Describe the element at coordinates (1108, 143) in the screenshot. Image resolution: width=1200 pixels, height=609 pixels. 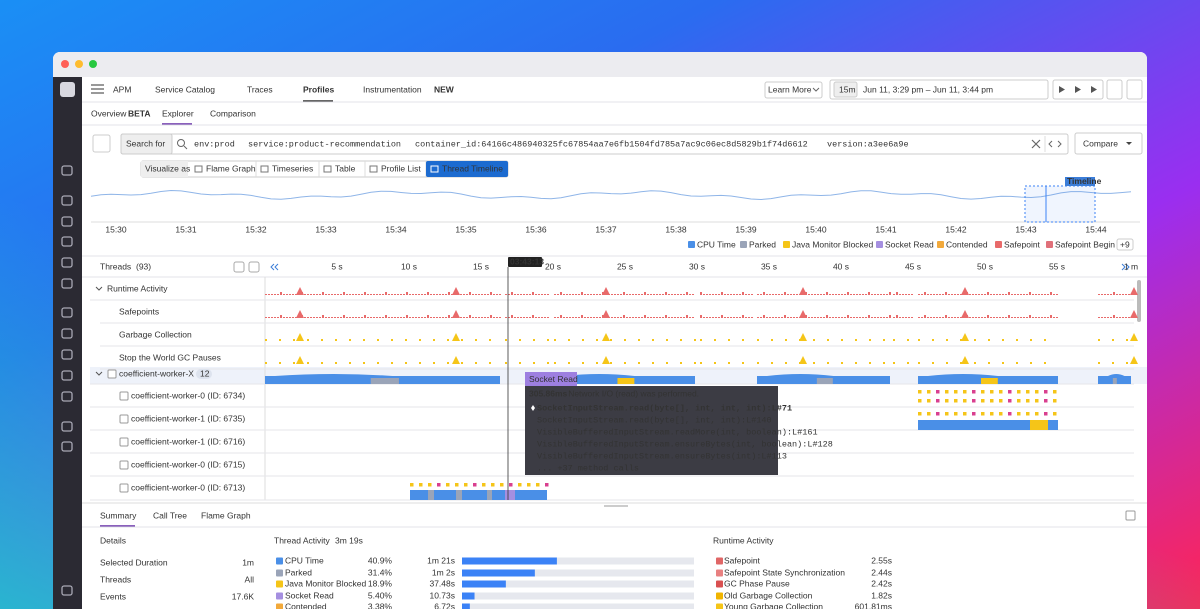
I see `compare-button` at that location.